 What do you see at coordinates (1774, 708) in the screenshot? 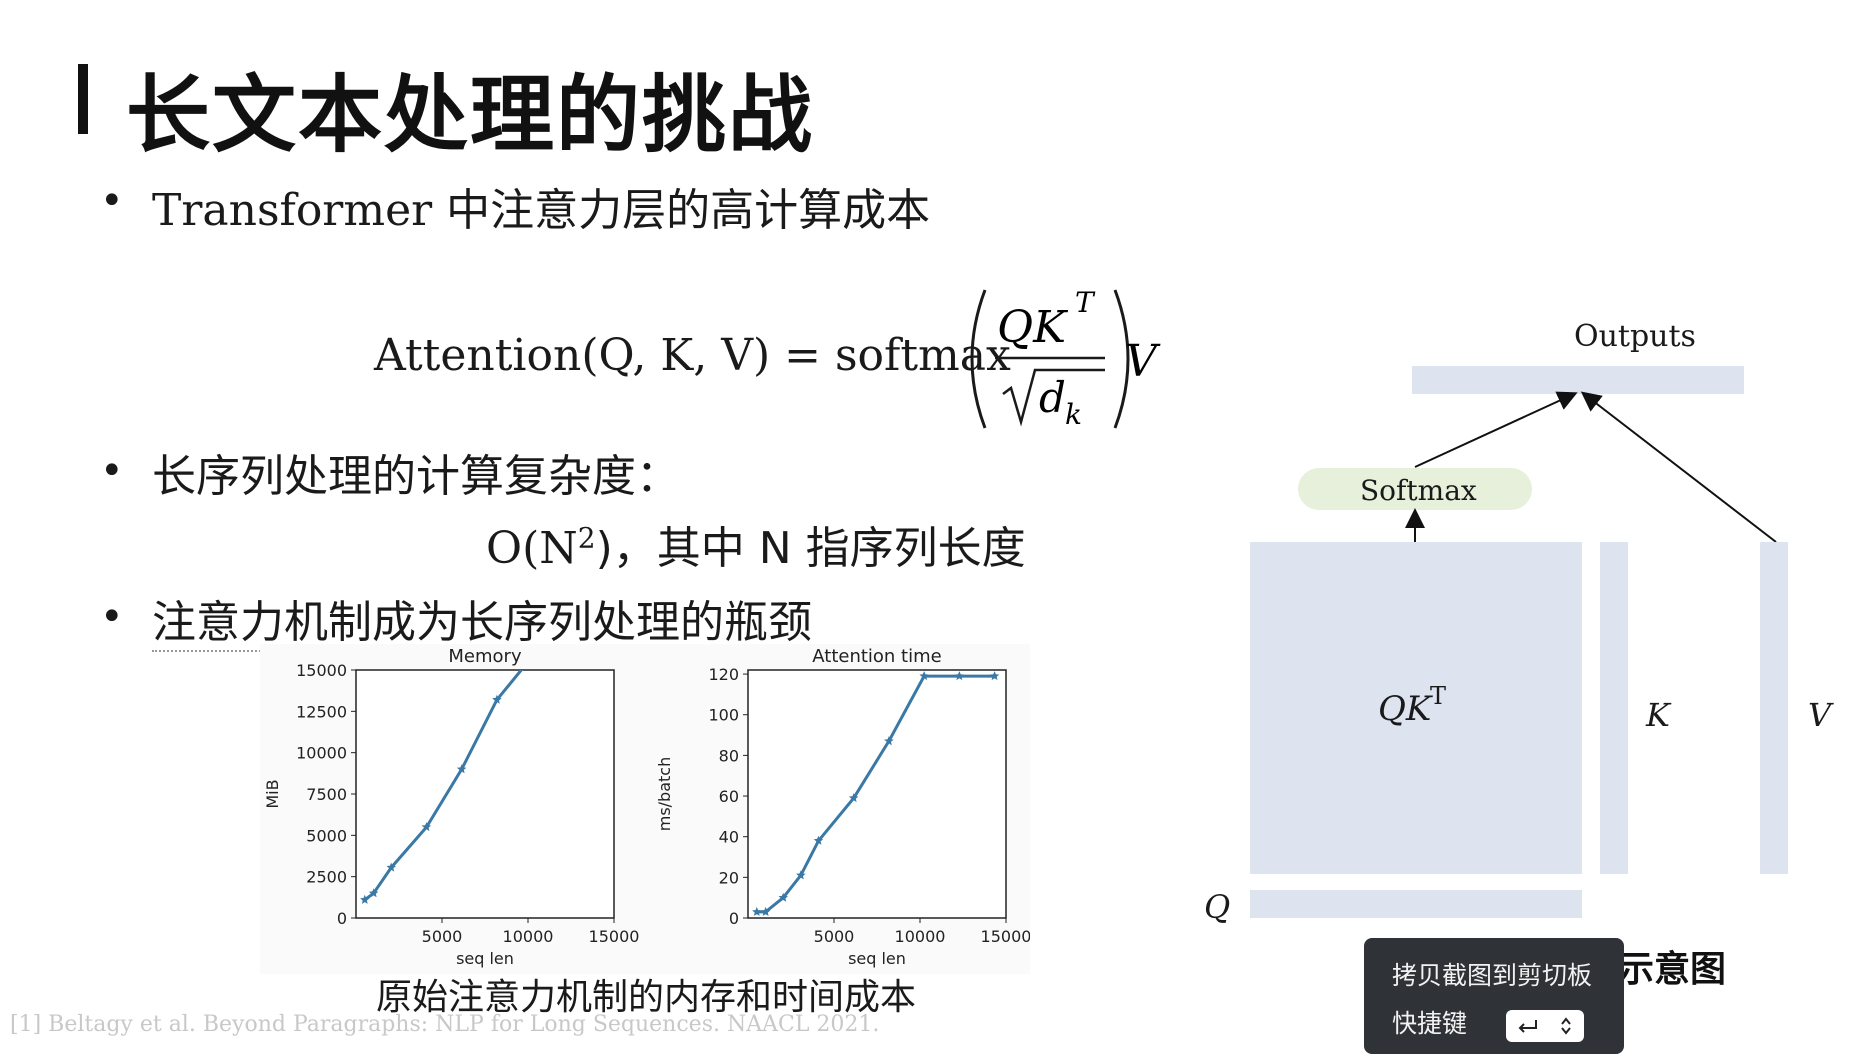
I see `v-block` at bounding box center [1774, 708].